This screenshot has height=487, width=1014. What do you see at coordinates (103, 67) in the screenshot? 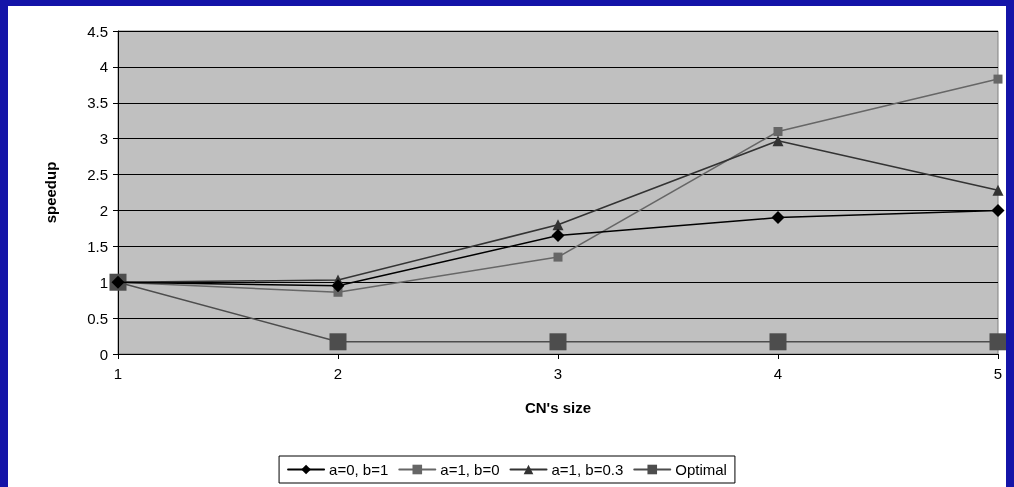
I see `y-tick-label: 4` at bounding box center [103, 67].